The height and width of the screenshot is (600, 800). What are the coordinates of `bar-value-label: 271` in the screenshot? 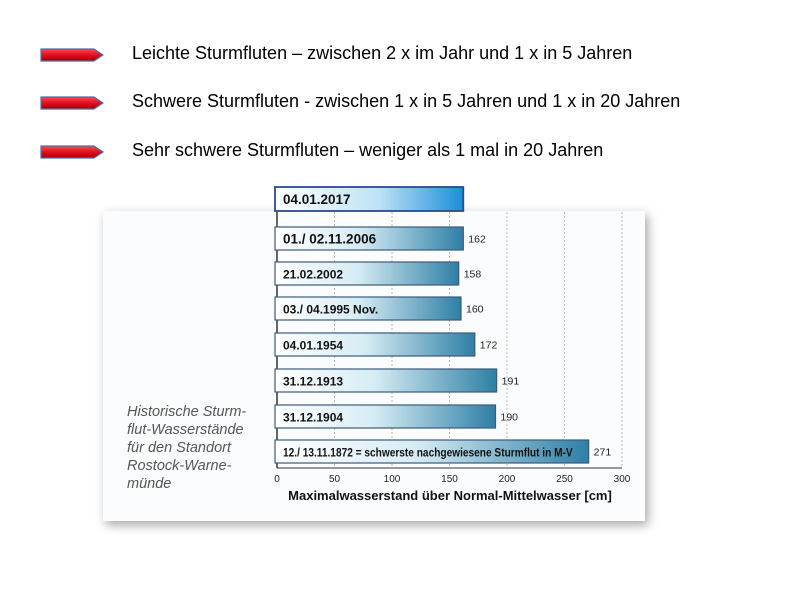 It's located at (603, 453).